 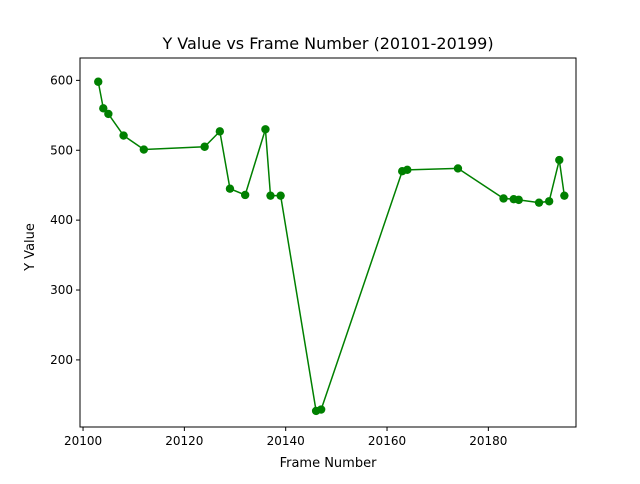 I want to click on x-axis: 20100 20120 20140 20160 20180, so click(x=285, y=437).